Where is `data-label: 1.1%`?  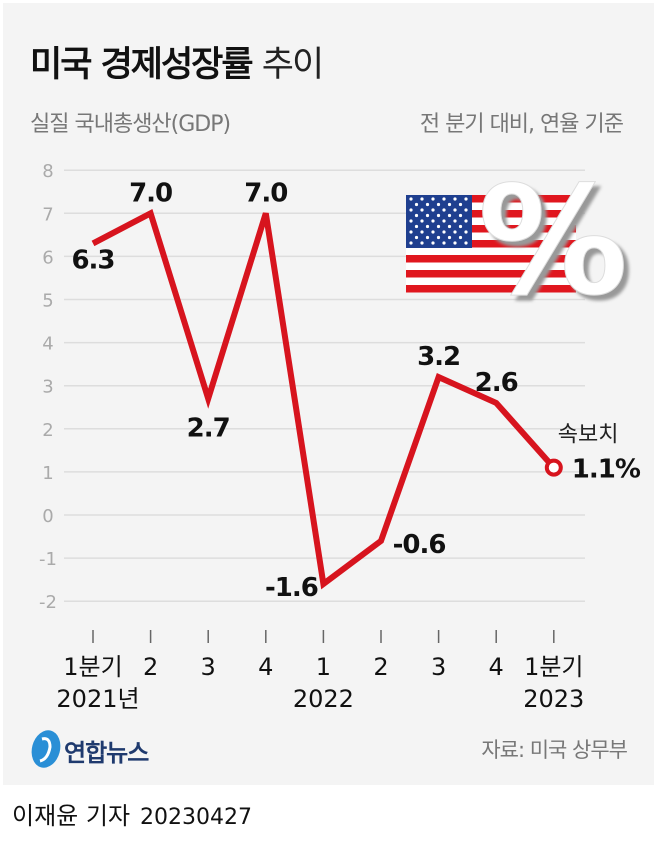
data-label: 1.1% is located at coordinates (606, 470).